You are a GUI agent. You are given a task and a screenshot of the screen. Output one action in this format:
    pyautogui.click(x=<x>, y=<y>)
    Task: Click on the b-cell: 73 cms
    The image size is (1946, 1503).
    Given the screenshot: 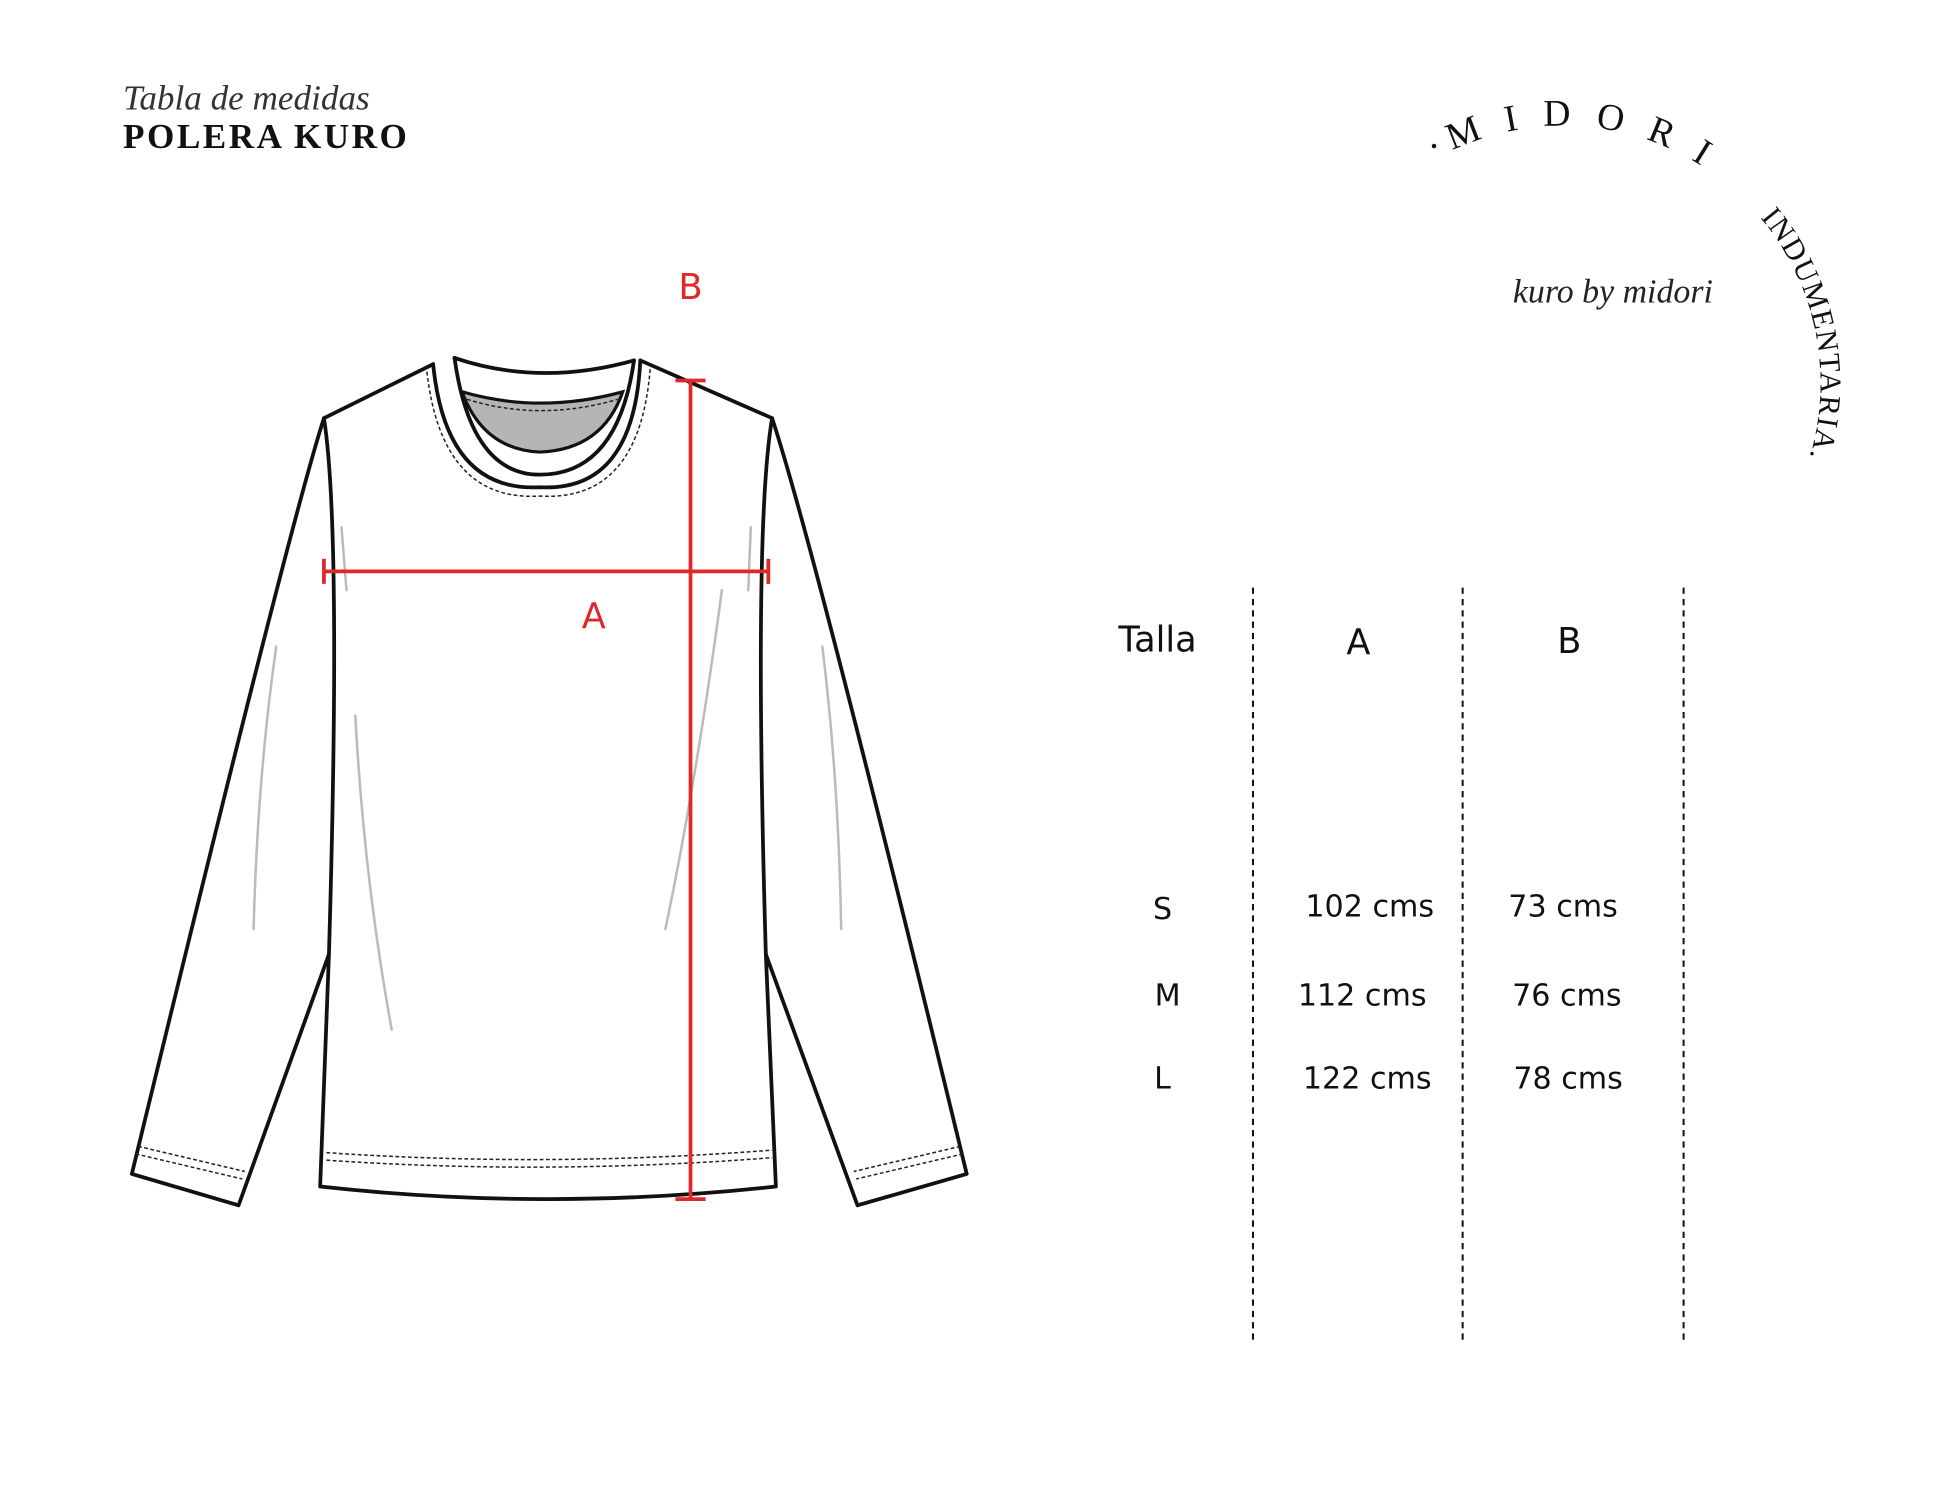 What is the action you would take?
    pyautogui.click(x=1563, y=907)
    